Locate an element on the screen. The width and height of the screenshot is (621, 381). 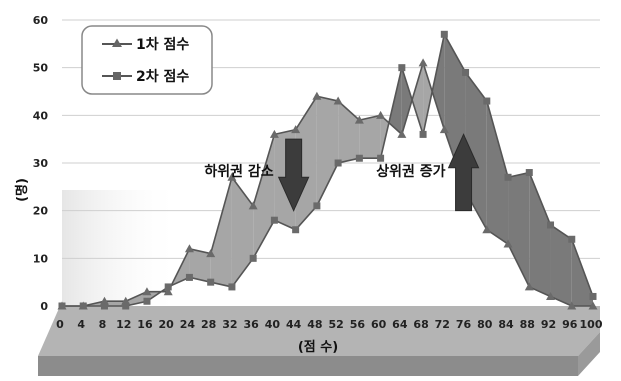
x-tick-label: 0 is located at coordinates (60, 324).